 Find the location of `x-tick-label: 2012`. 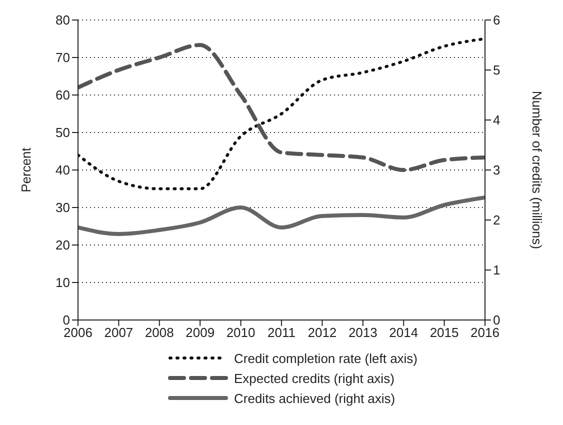

x-tick-label: 2012 is located at coordinates (322, 332).